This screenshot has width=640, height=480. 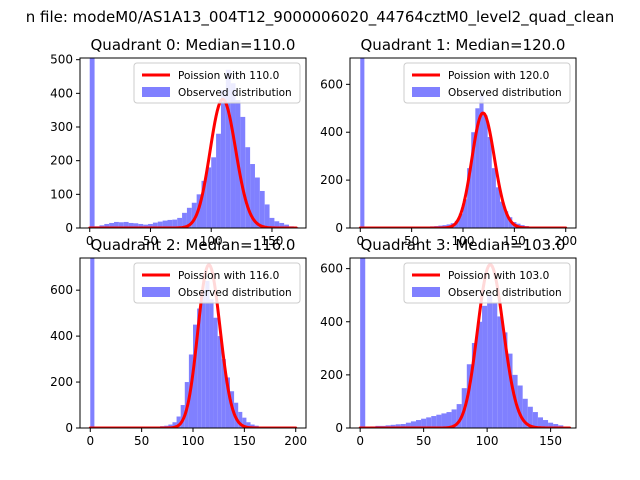 I want to click on legend: Poission with 110.0 Observed distribution, so click(x=217, y=83).